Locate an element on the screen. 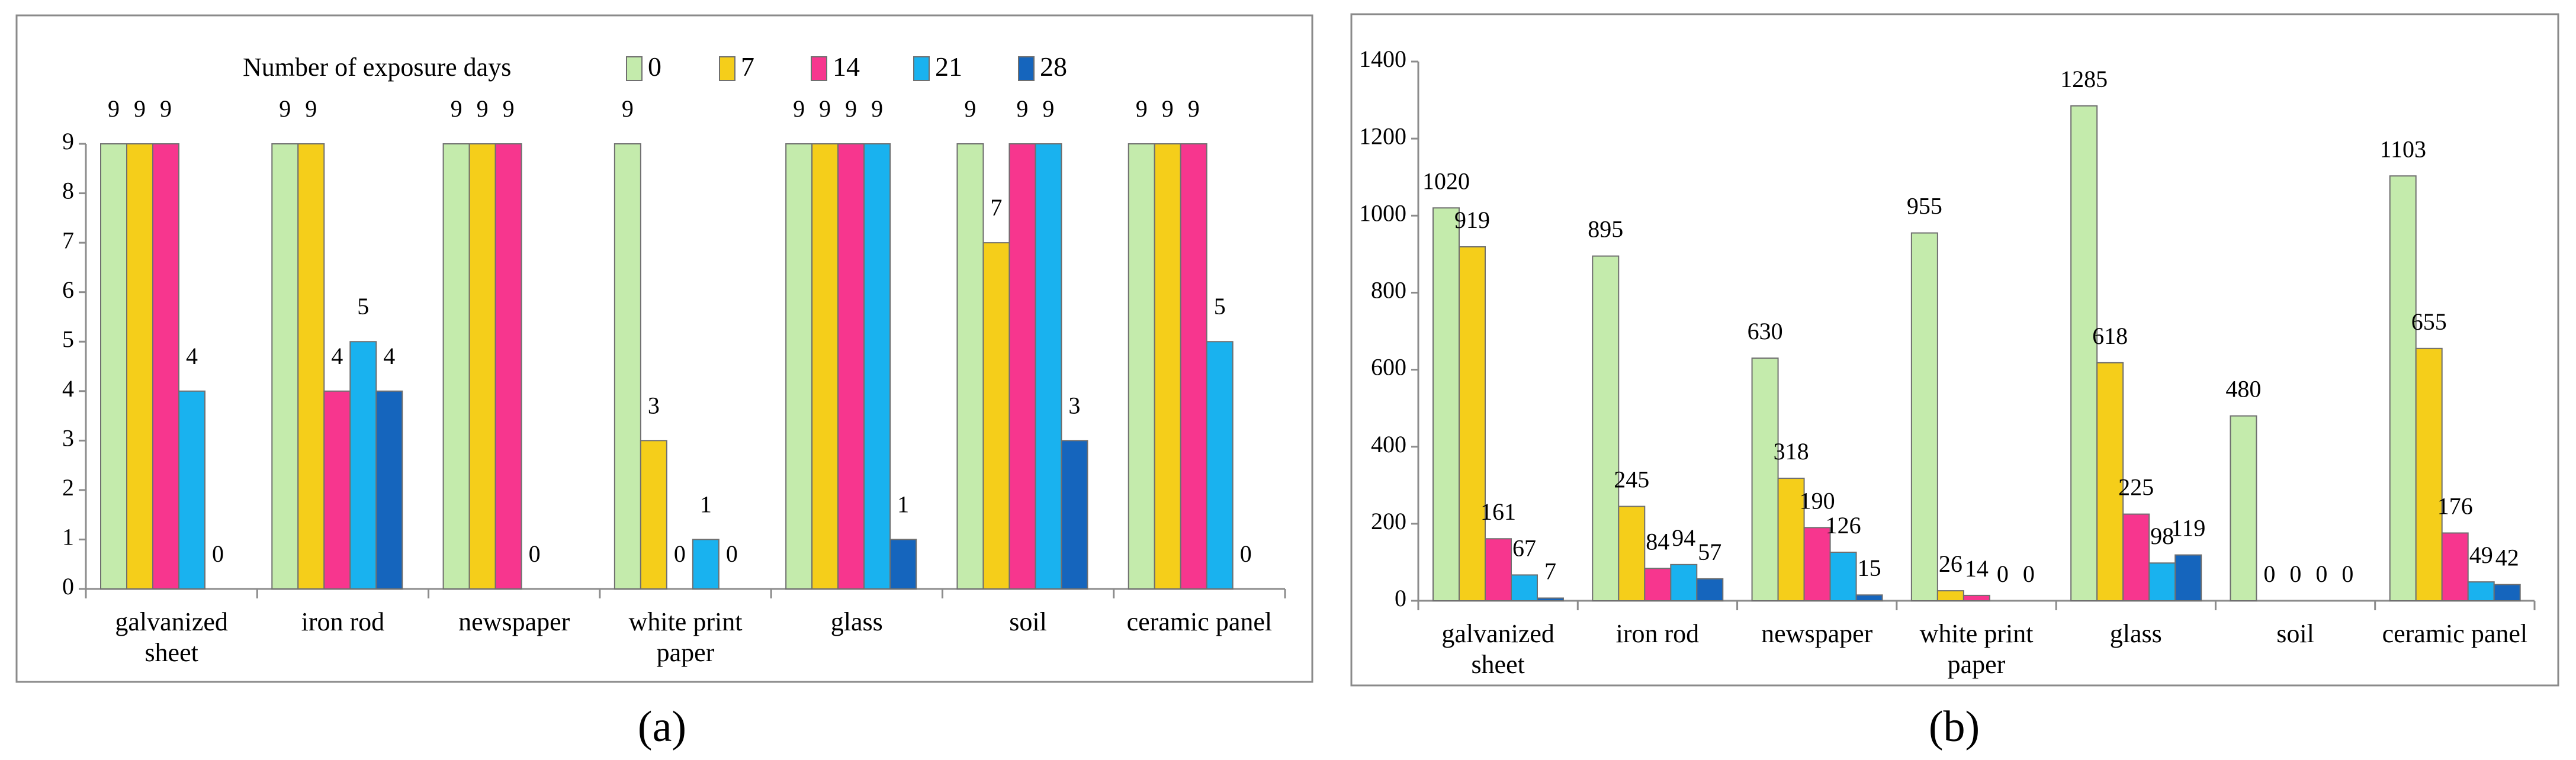 This screenshot has height=760, width=2576. chart-a-y-tick-label-1: 1 is located at coordinates (68, 537).